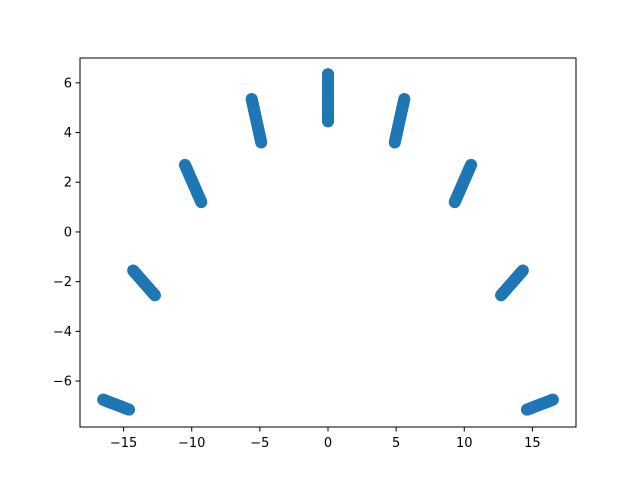 This screenshot has height=480, width=640. I want to click on x-tick-label: 10, so click(464, 443).